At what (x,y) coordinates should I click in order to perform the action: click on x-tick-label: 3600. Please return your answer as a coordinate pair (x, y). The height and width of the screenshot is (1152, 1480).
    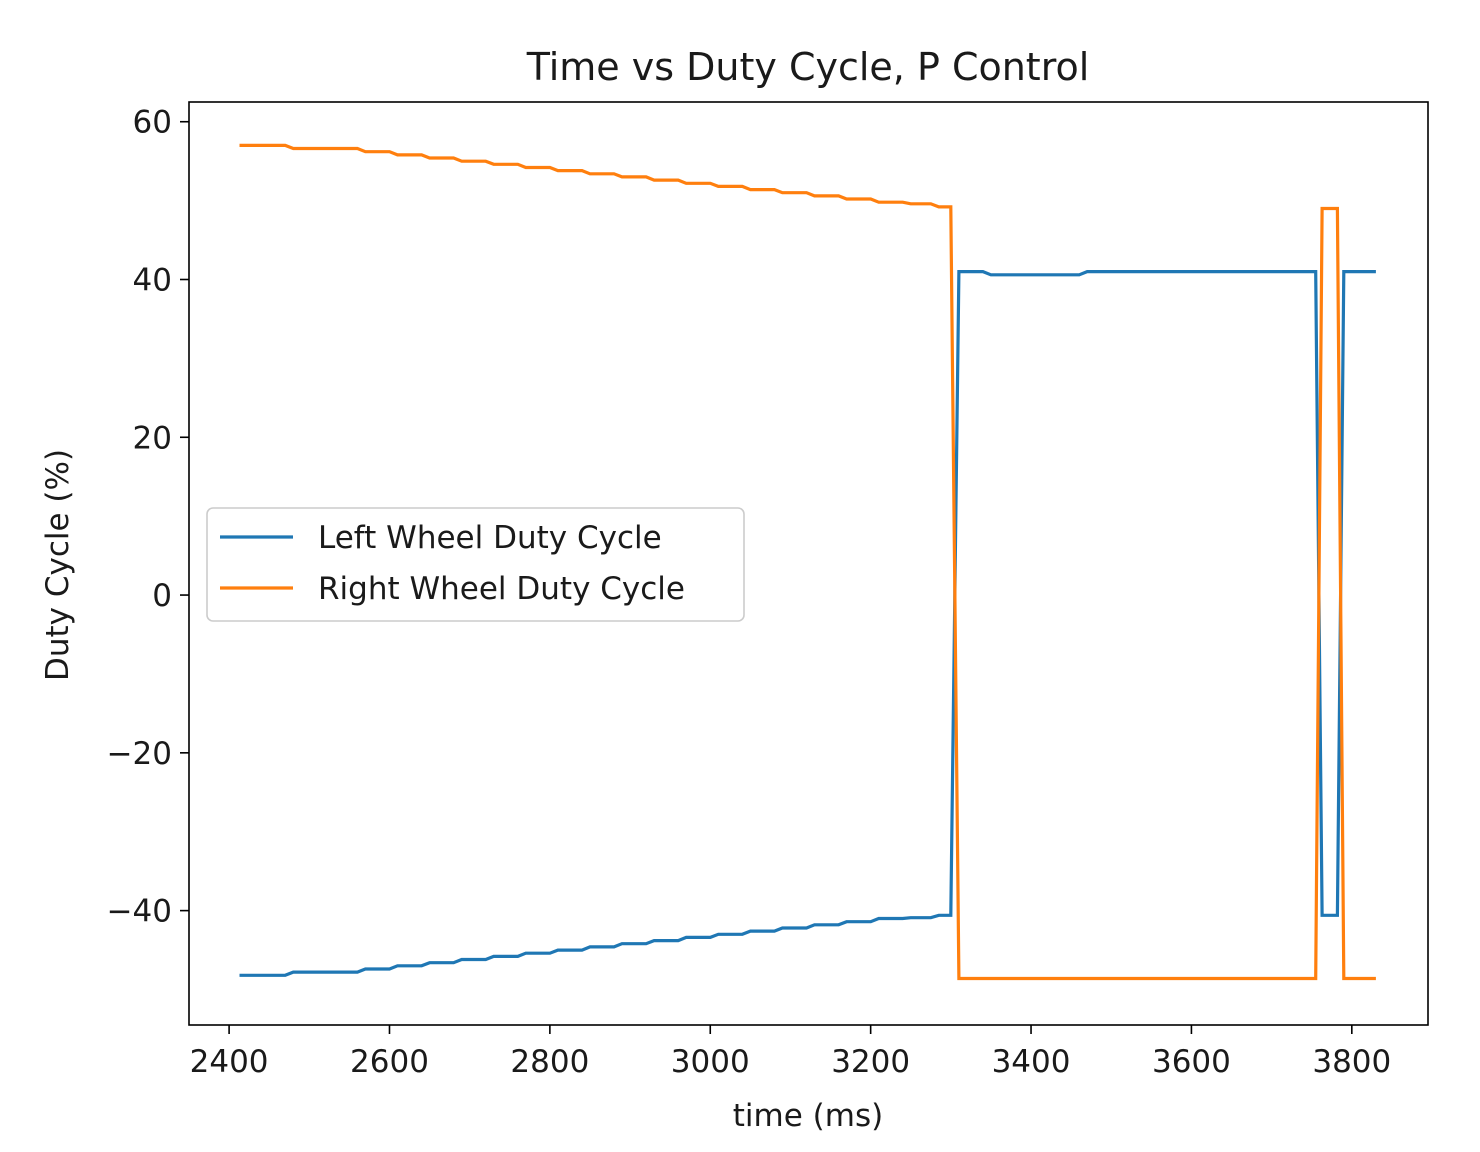
    Looking at the image, I should click on (1191, 1062).